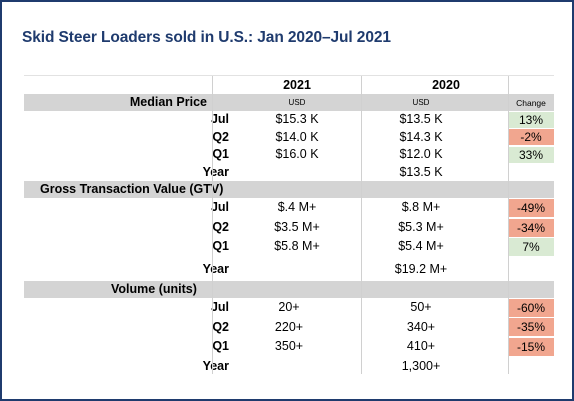 The height and width of the screenshot is (401, 574). I want to click on unit-label-2020: USD, so click(421, 102).